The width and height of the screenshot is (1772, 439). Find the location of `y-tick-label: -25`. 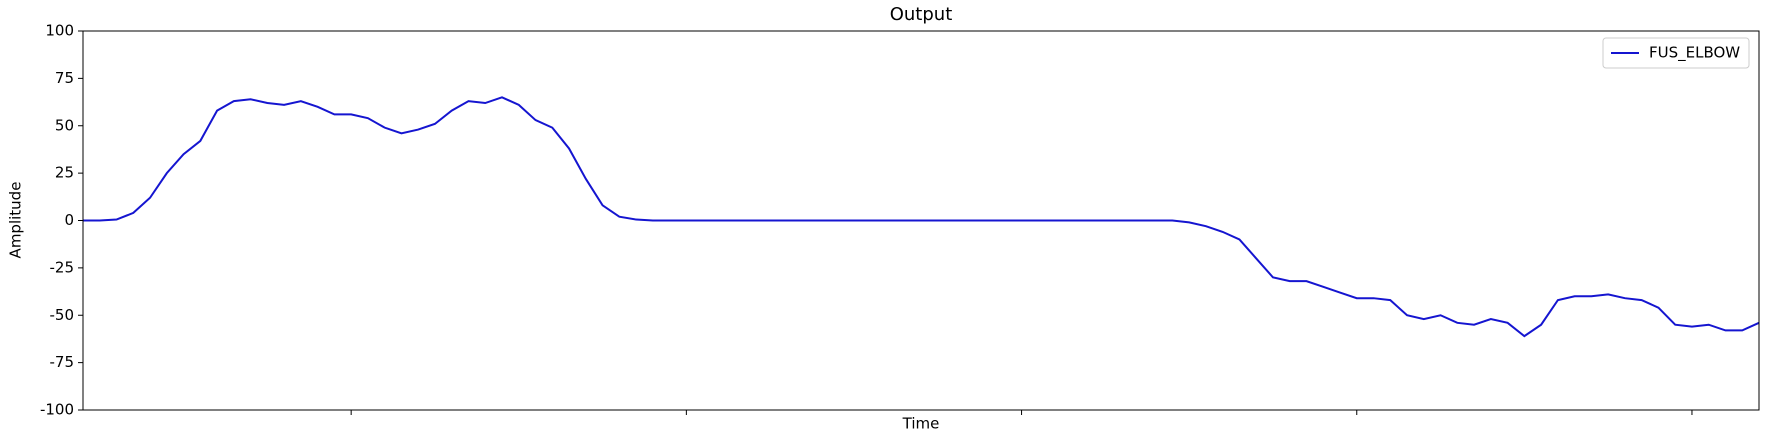

y-tick-label: -25 is located at coordinates (62, 267).